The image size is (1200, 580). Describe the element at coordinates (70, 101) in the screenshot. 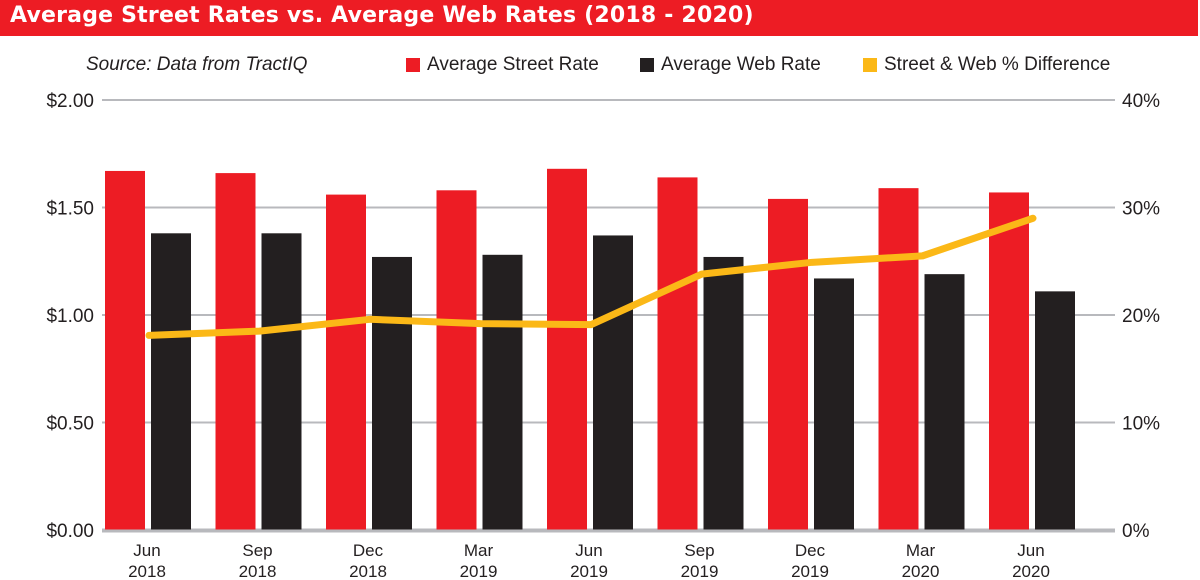

I see `left-axis-tick-label: $2.00` at that location.